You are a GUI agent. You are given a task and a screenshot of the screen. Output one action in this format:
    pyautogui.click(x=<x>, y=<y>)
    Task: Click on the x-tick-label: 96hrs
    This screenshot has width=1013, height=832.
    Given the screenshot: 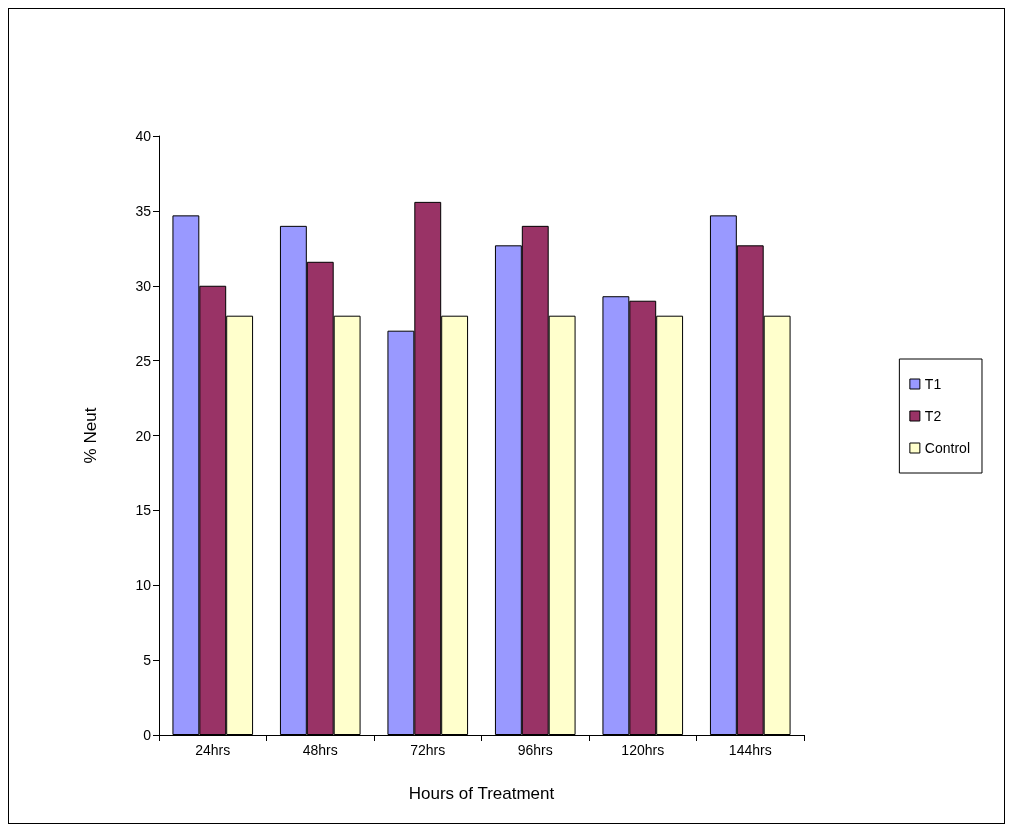 What is the action you would take?
    pyautogui.click(x=535, y=750)
    